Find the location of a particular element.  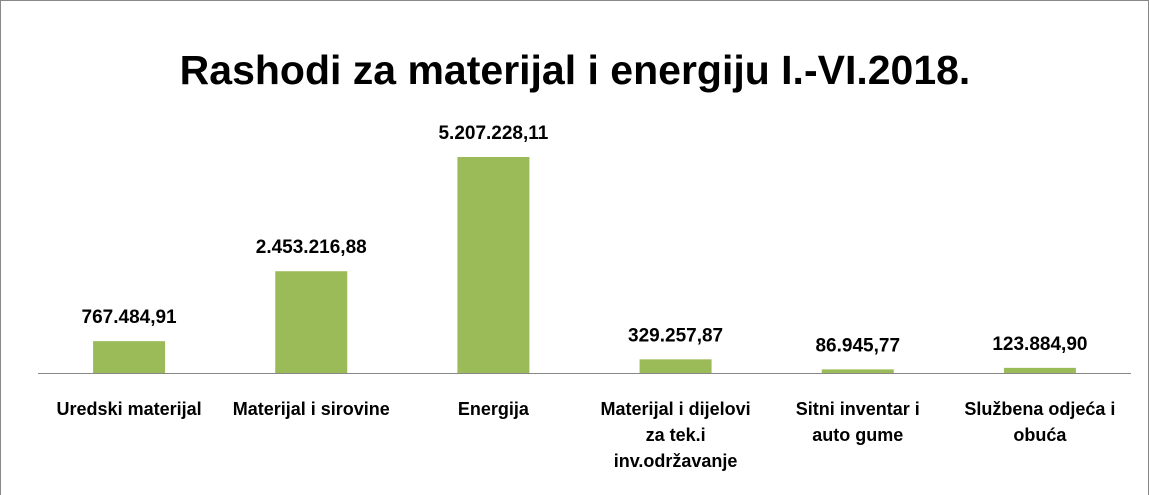

x-tick-label: Sitni inventar i auto gume is located at coordinates (857, 422).